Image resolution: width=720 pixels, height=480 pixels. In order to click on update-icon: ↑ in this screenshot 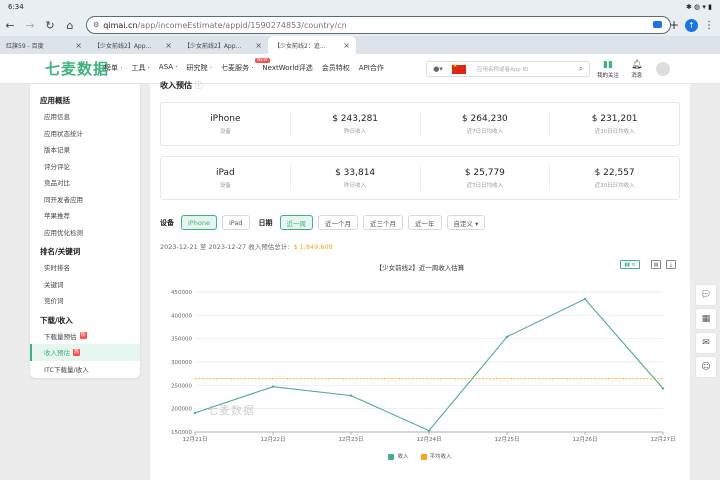, I will do `click(691, 25)`.